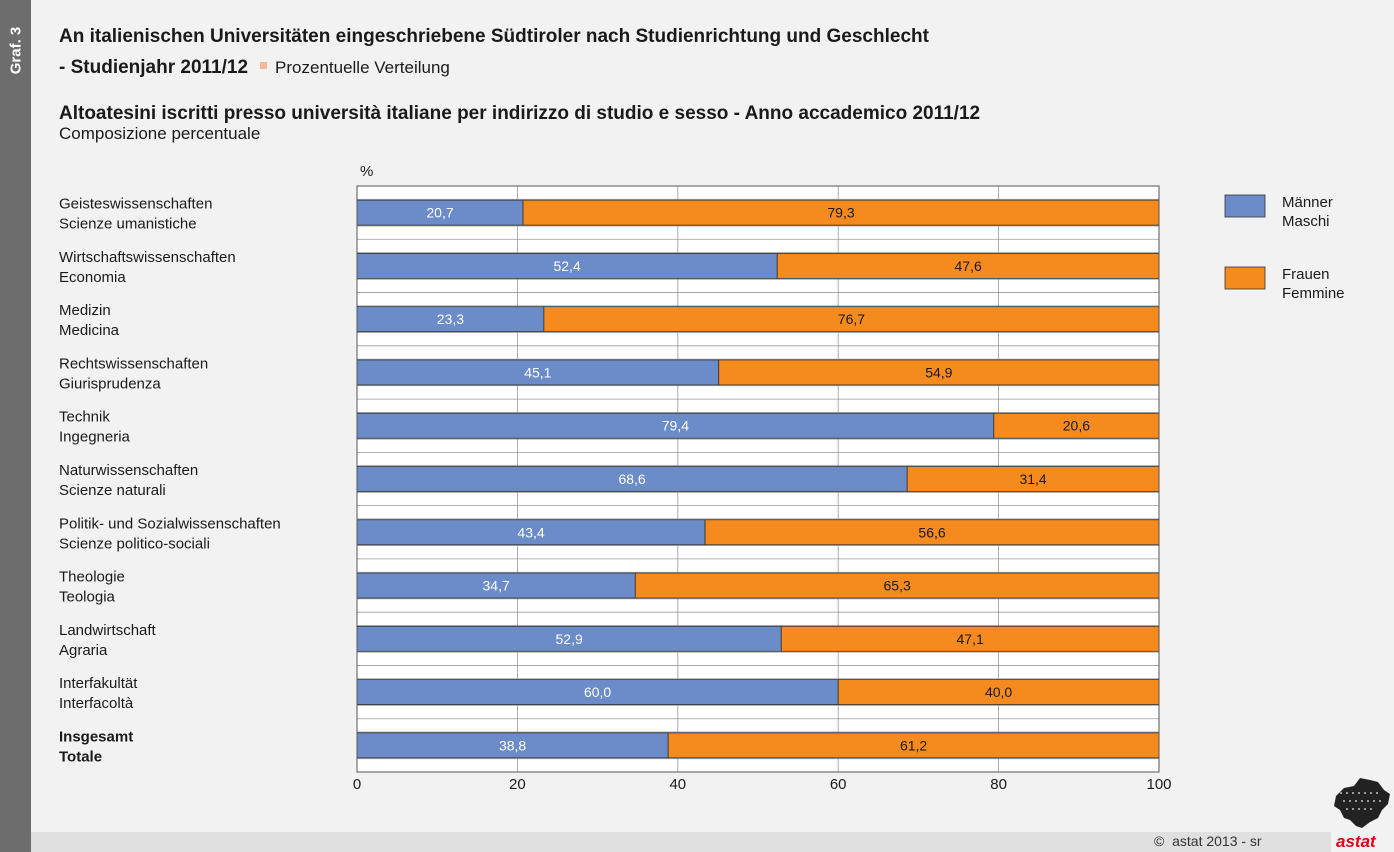 The height and width of the screenshot is (852, 1394). I want to click on category-label-italian: Scienze politico-sociali, so click(134, 543).